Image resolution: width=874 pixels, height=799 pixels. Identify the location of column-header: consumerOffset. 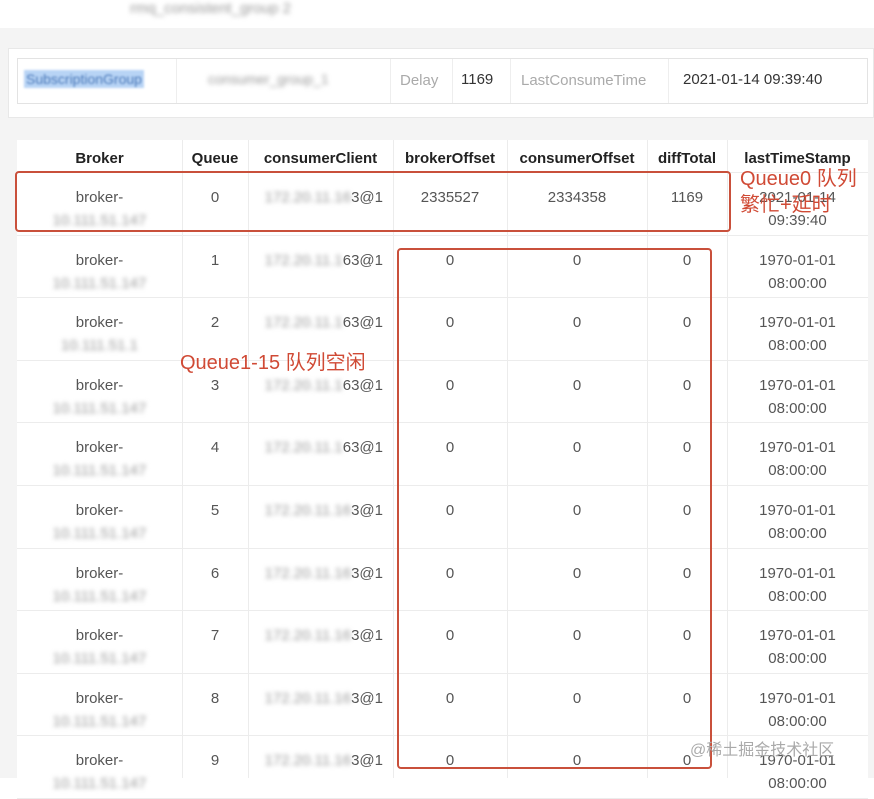
(577, 158).